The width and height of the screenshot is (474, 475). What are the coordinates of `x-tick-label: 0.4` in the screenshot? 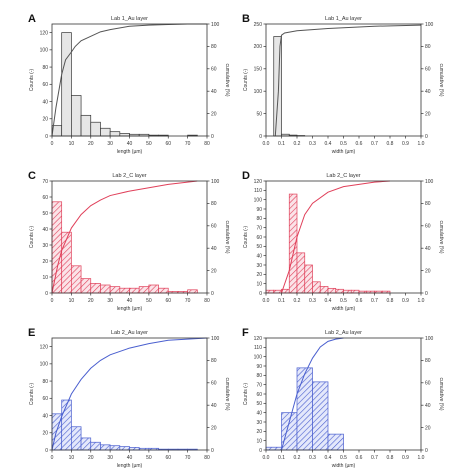 It's located at (328, 301).